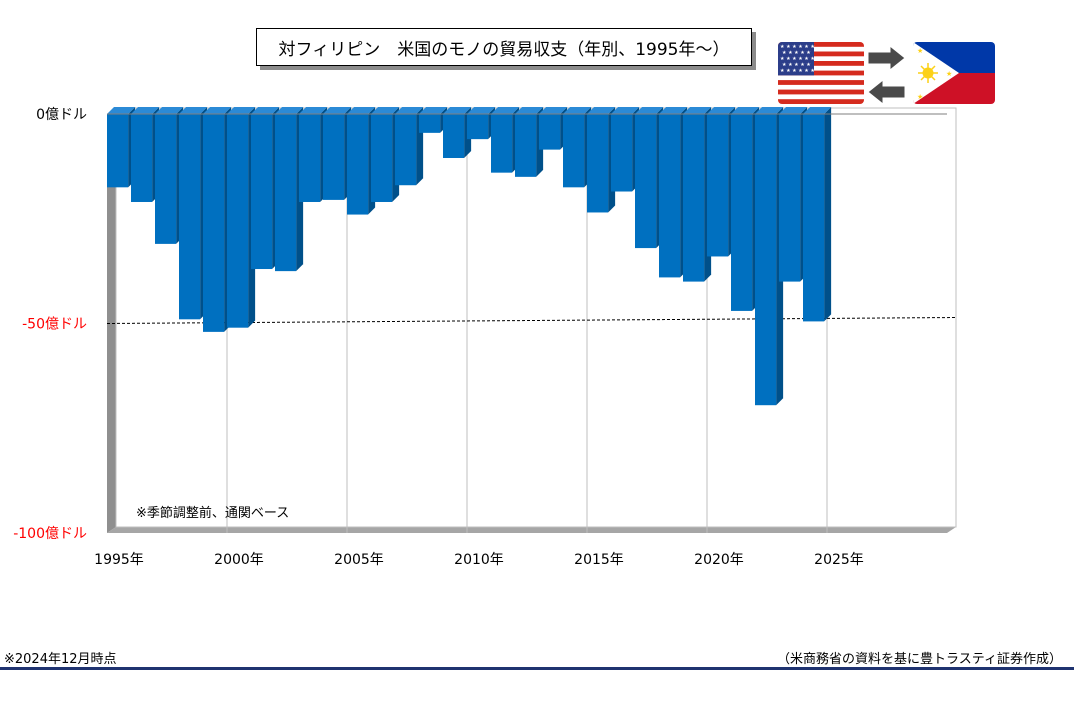  Describe the element at coordinates (54, 325) in the screenshot. I see `y-tick-label: -50億ドル` at that location.